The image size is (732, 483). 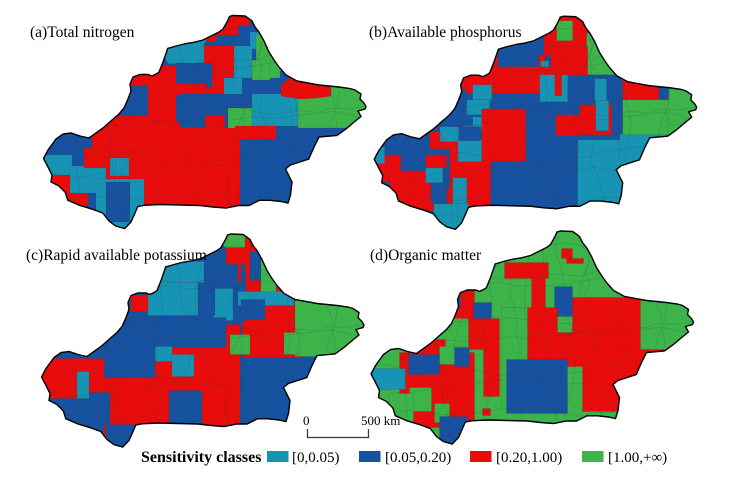 I want to click on svg-text: [0.20,1.00), so click(x=529, y=458).